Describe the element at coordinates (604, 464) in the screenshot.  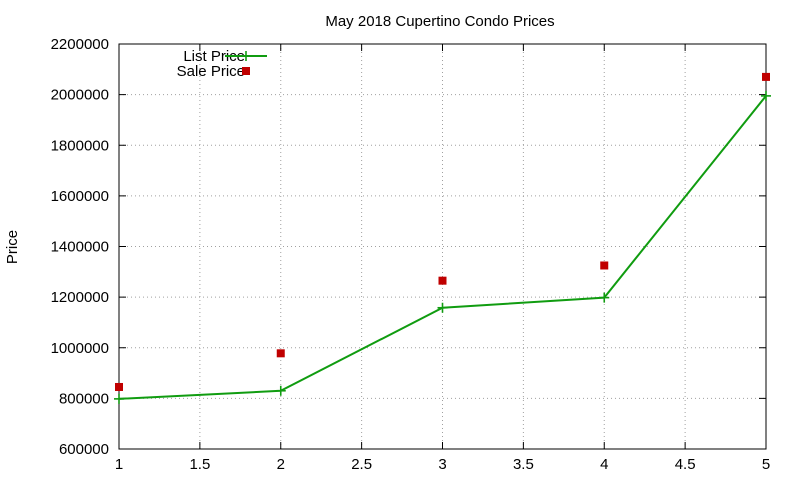
I see `x-tick-label: 4` at that location.